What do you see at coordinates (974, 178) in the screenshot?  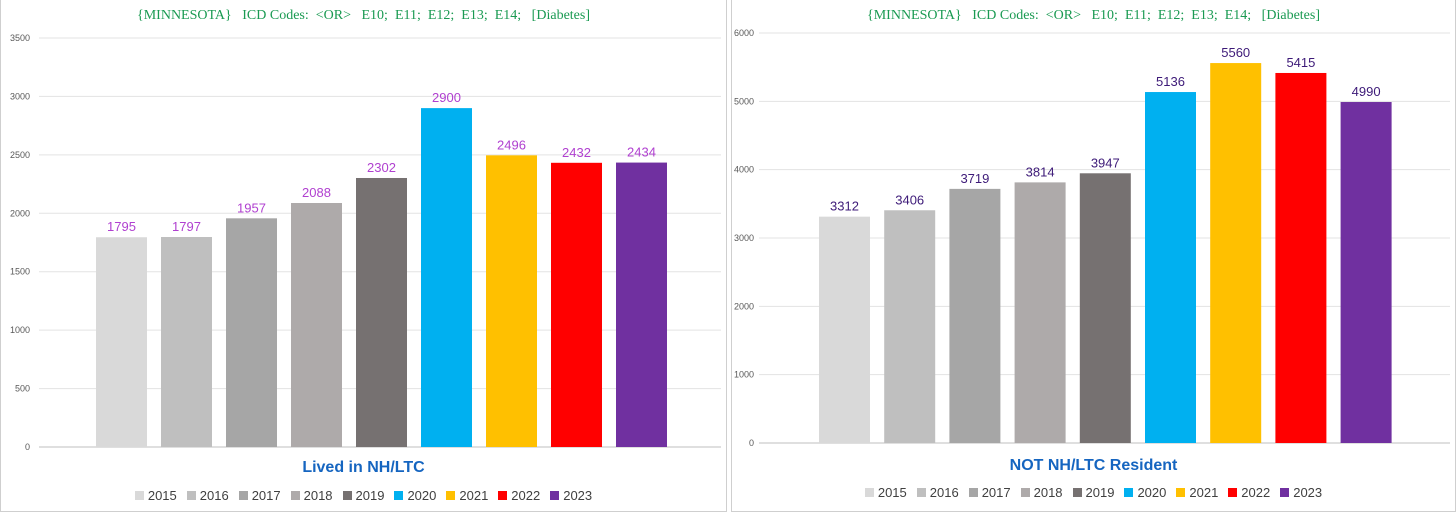 I see `data-label-2017: 3719` at bounding box center [974, 178].